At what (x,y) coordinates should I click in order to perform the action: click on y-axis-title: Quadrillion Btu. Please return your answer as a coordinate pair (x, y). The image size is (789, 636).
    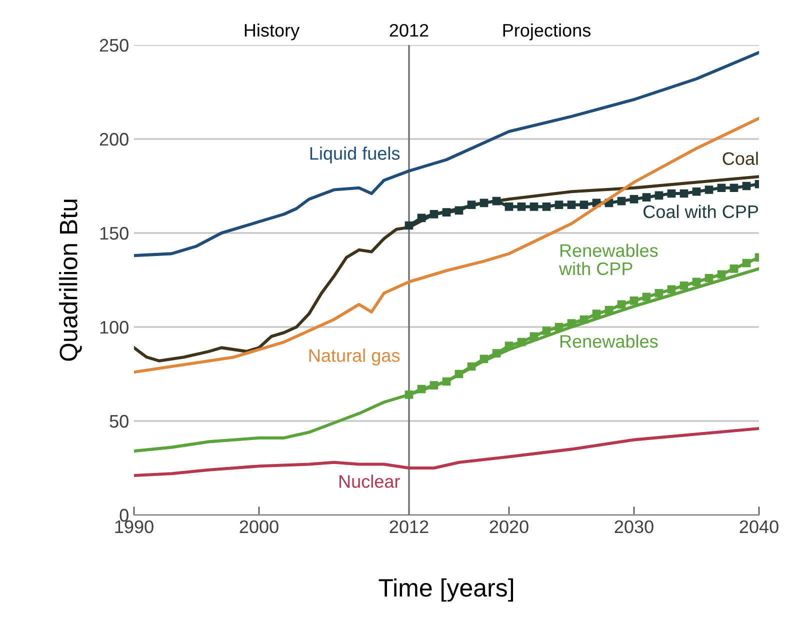
    Looking at the image, I should click on (70, 280).